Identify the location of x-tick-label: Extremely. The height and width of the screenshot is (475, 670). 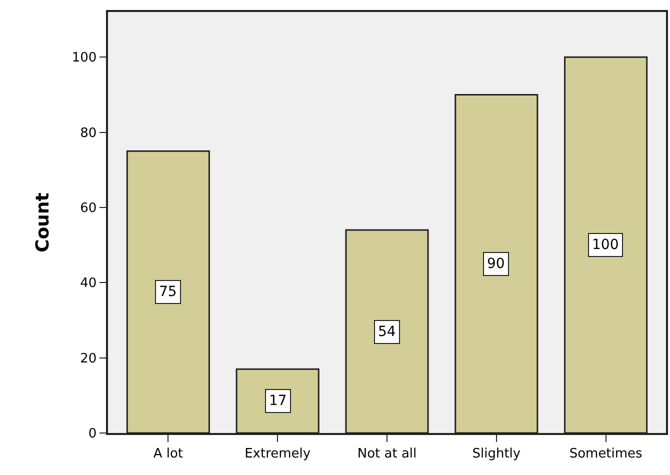
(277, 454).